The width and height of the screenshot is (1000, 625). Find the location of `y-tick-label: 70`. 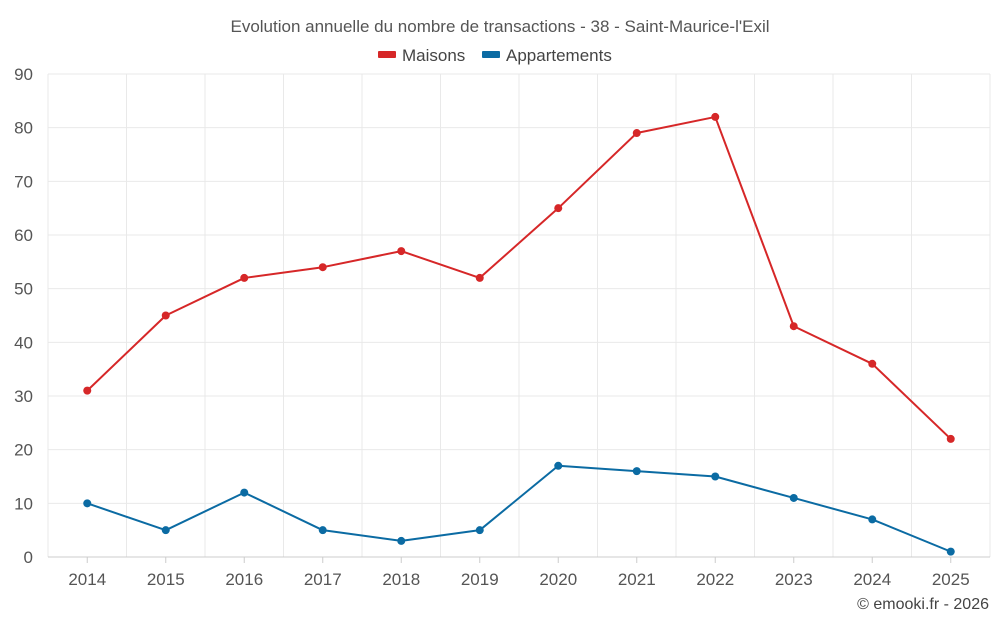

y-tick-label: 70 is located at coordinates (23, 181).